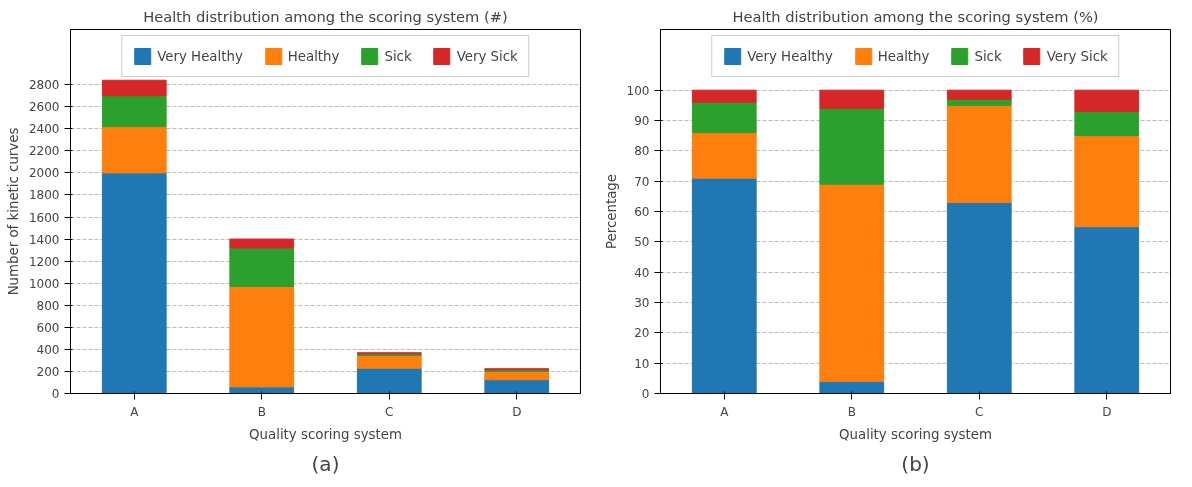 Image resolution: width=1192 pixels, height=487 pixels. What do you see at coordinates (642, 272) in the screenshot?
I see `y-tick-label: 40` at bounding box center [642, 272].